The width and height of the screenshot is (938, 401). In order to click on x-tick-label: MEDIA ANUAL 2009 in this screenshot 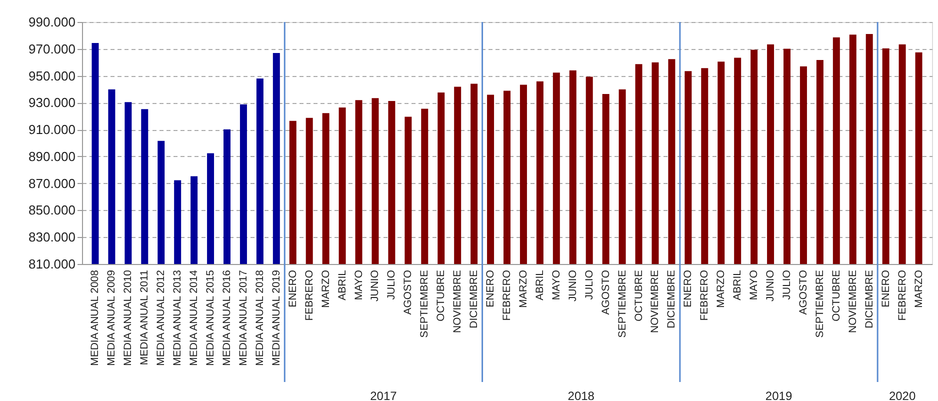, I will do `click(112, 318)`.